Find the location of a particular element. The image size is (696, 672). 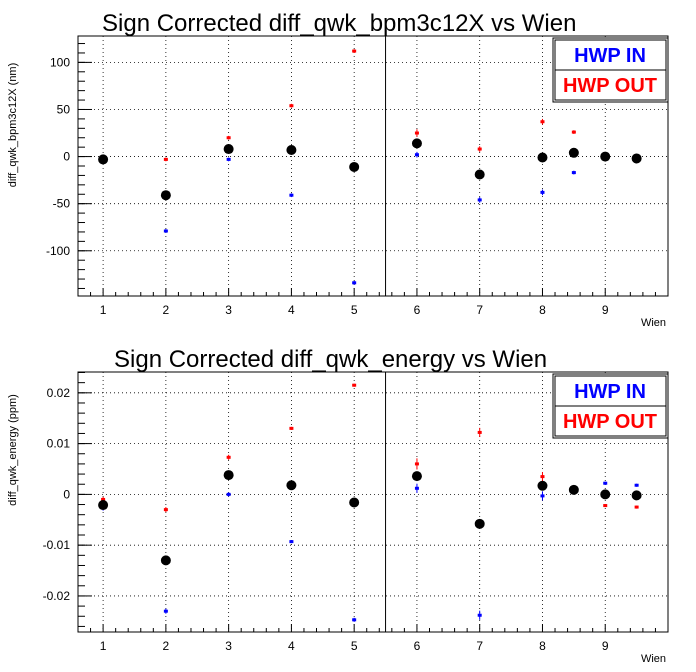

y-tick-label: -0.01 is located at coordinates (57, 545).